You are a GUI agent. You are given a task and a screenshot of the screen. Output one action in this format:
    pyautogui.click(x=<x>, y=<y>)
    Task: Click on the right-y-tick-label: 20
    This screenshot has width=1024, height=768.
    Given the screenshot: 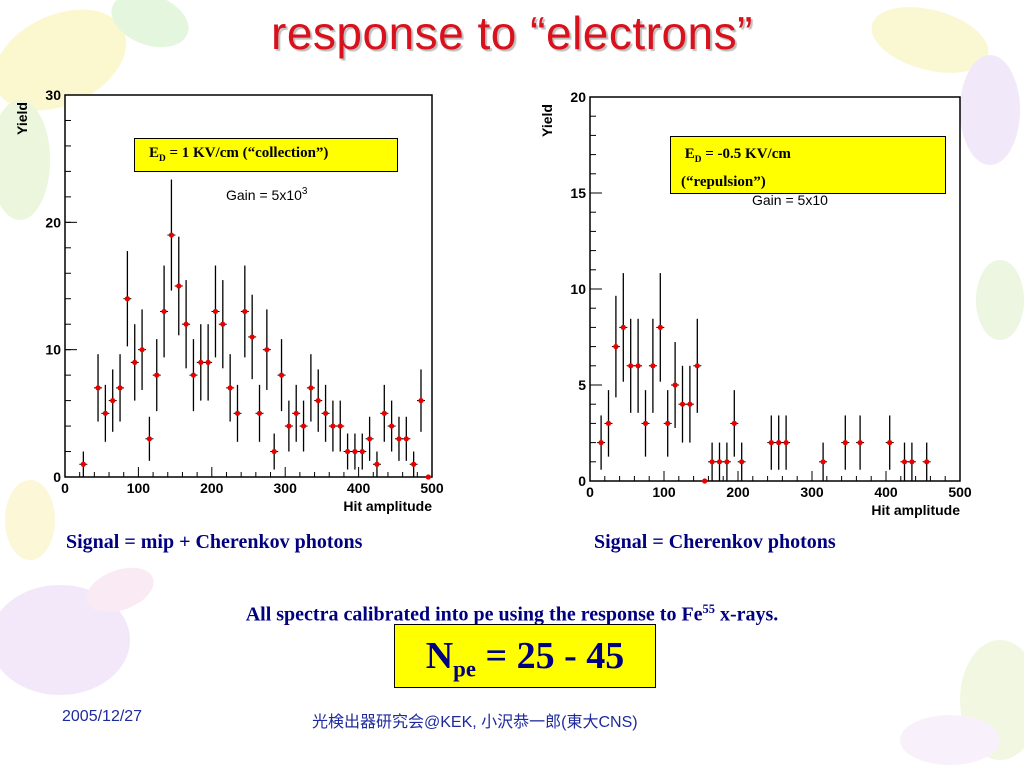 What is the action you would take?
    pyautogui.click(x=578, y=97)
    